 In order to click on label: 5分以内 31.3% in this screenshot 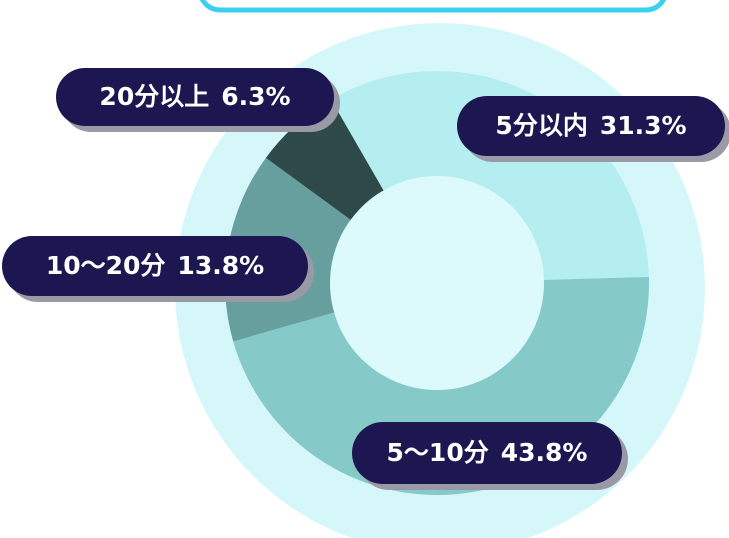, I will do `click(590, 125)`.